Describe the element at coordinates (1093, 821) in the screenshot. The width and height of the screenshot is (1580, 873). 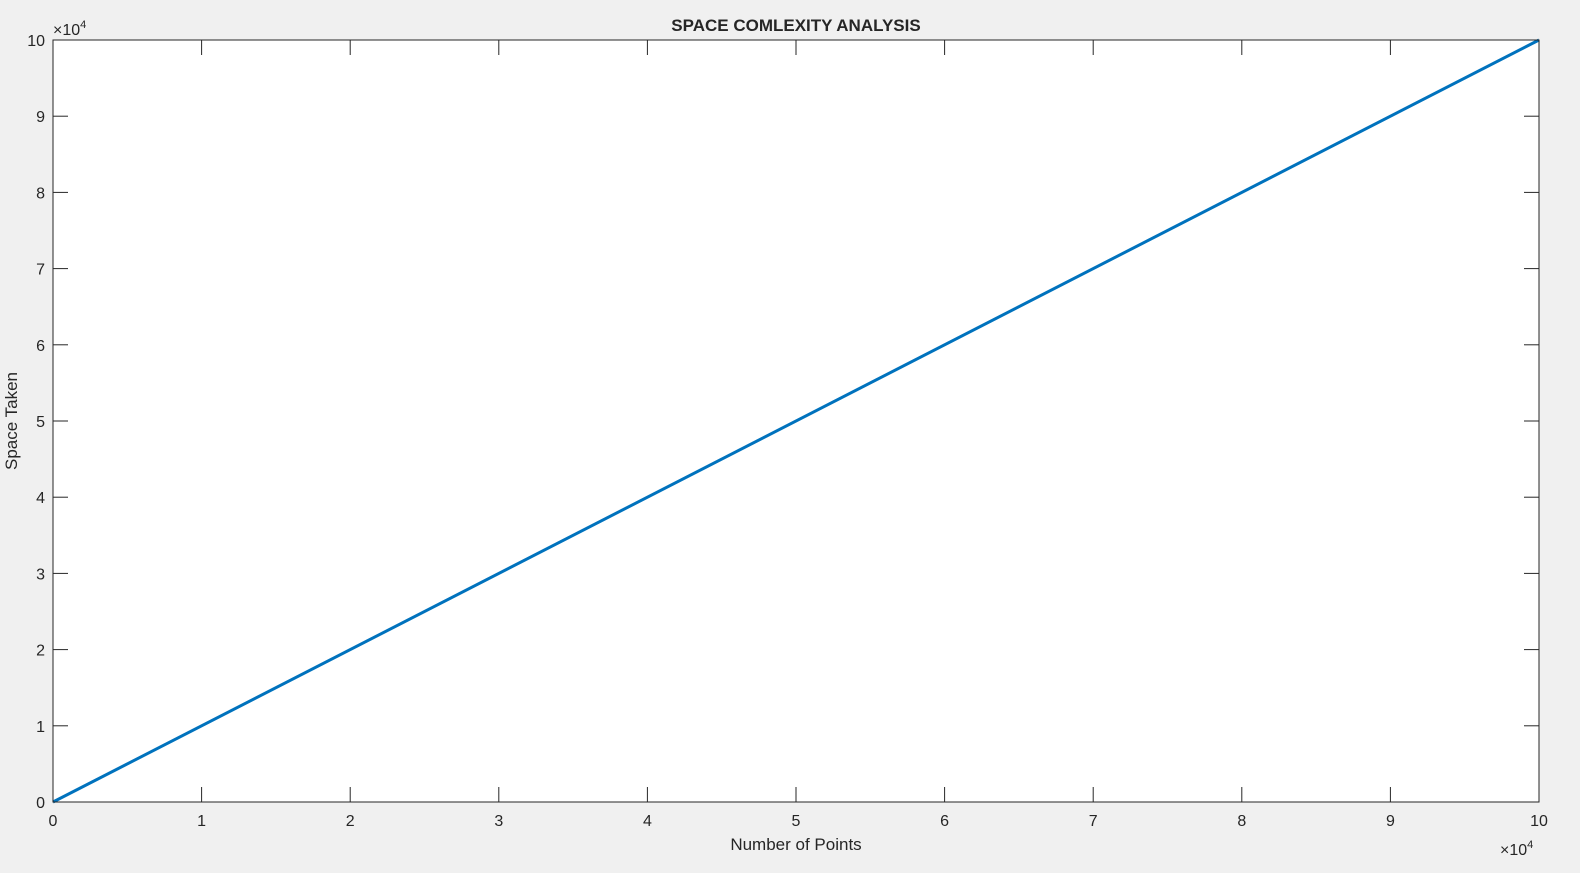
I see `x-tick-label: 7` at that location.